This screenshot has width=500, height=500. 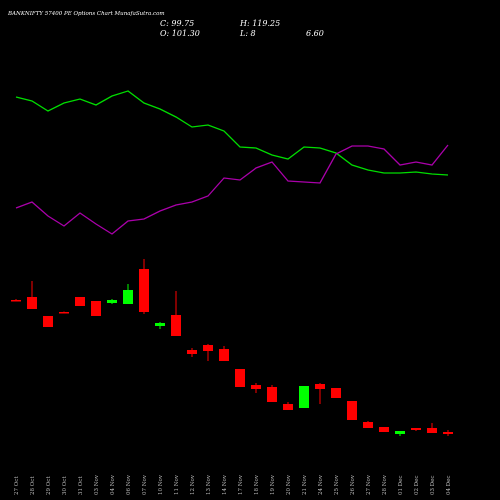 What do you see at coordinates (369, 484) in the screenshot?
I see `x-tick-label: 27 Nov` at bounding box center [369, 484].